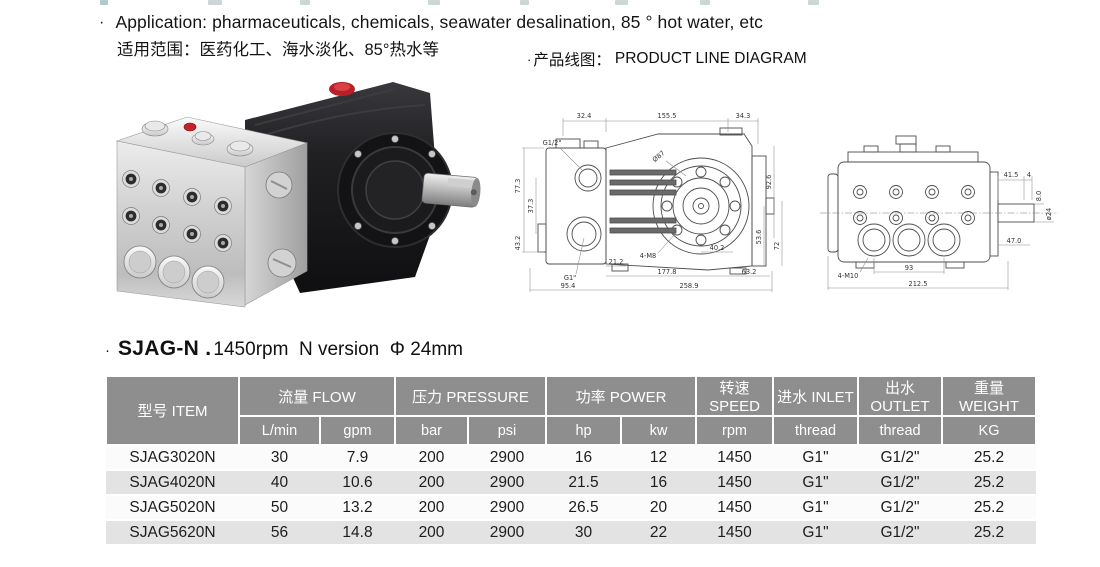 This screenshot has height=567, width=1100. Describe the element at coordinates (710, 58) in the screenshot. I see `product-line-en: PRODUCT LINE DIAGRAM` at that location.